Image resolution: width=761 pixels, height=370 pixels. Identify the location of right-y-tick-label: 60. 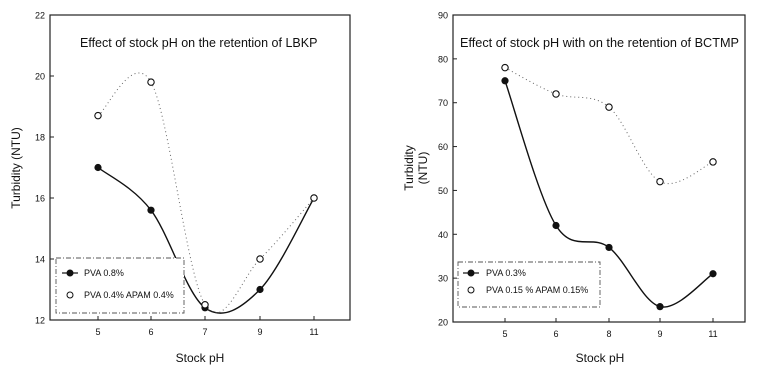
(443, 147).